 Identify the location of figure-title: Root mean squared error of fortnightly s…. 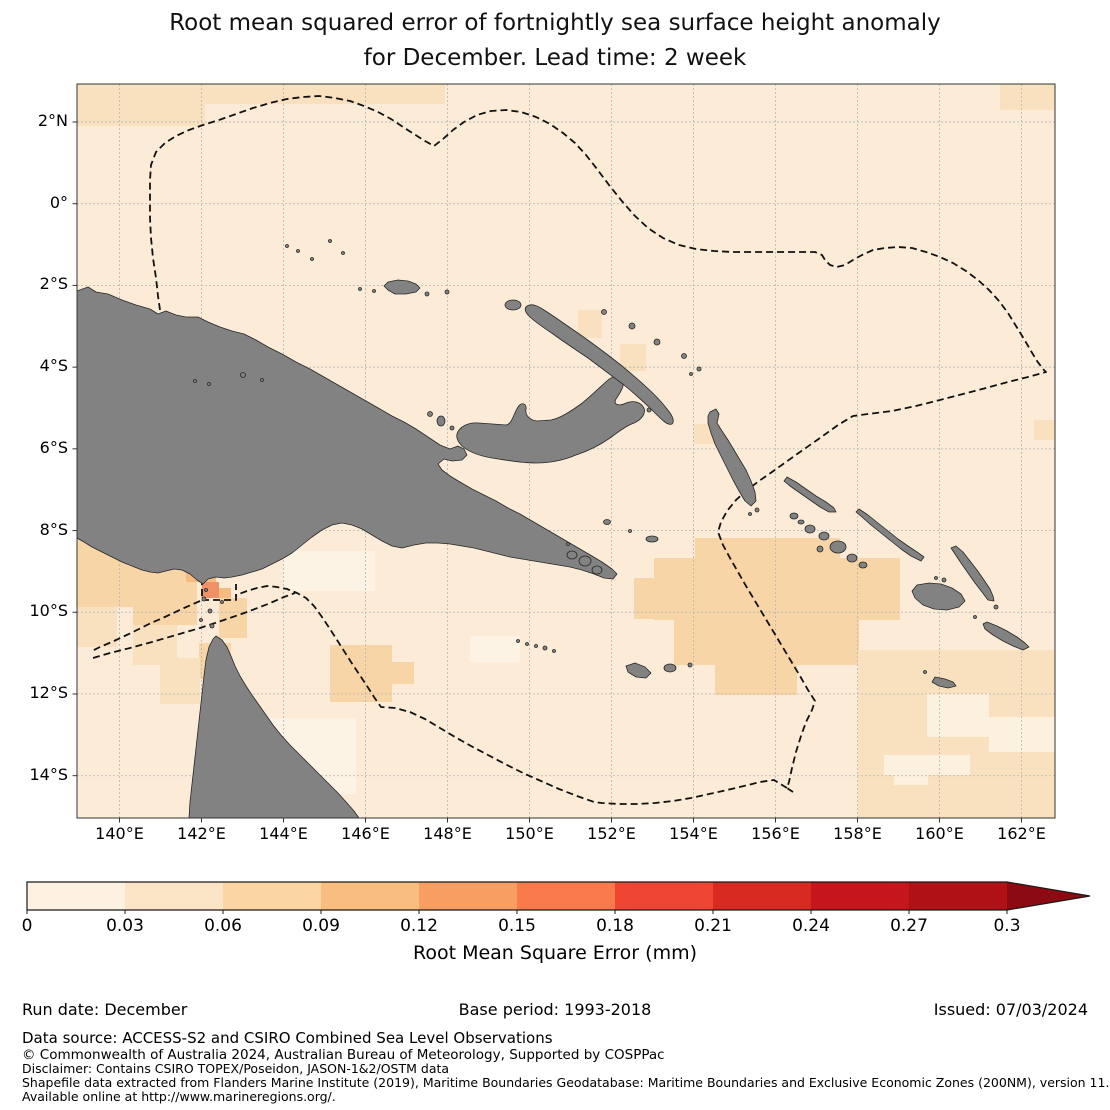
(555, 41).